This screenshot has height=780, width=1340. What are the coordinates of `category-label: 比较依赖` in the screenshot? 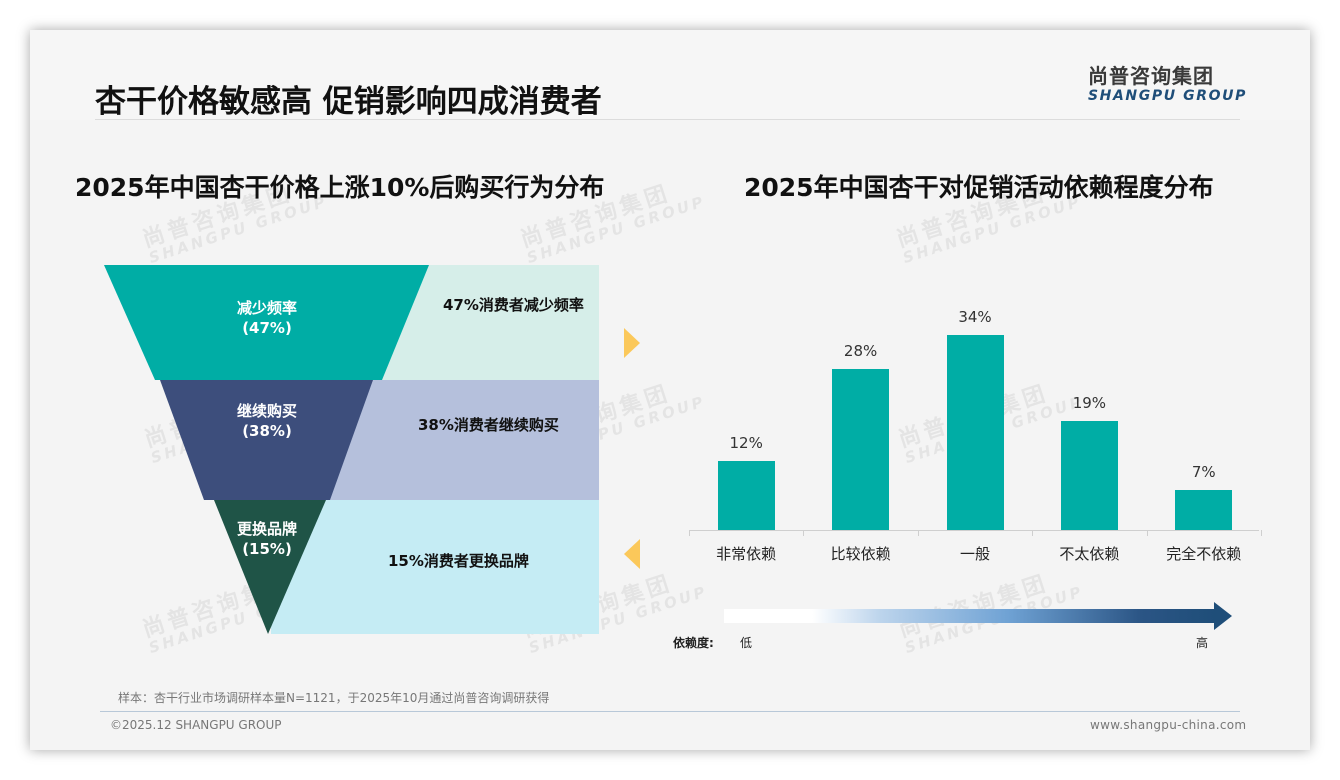 It's located at (860, 554).